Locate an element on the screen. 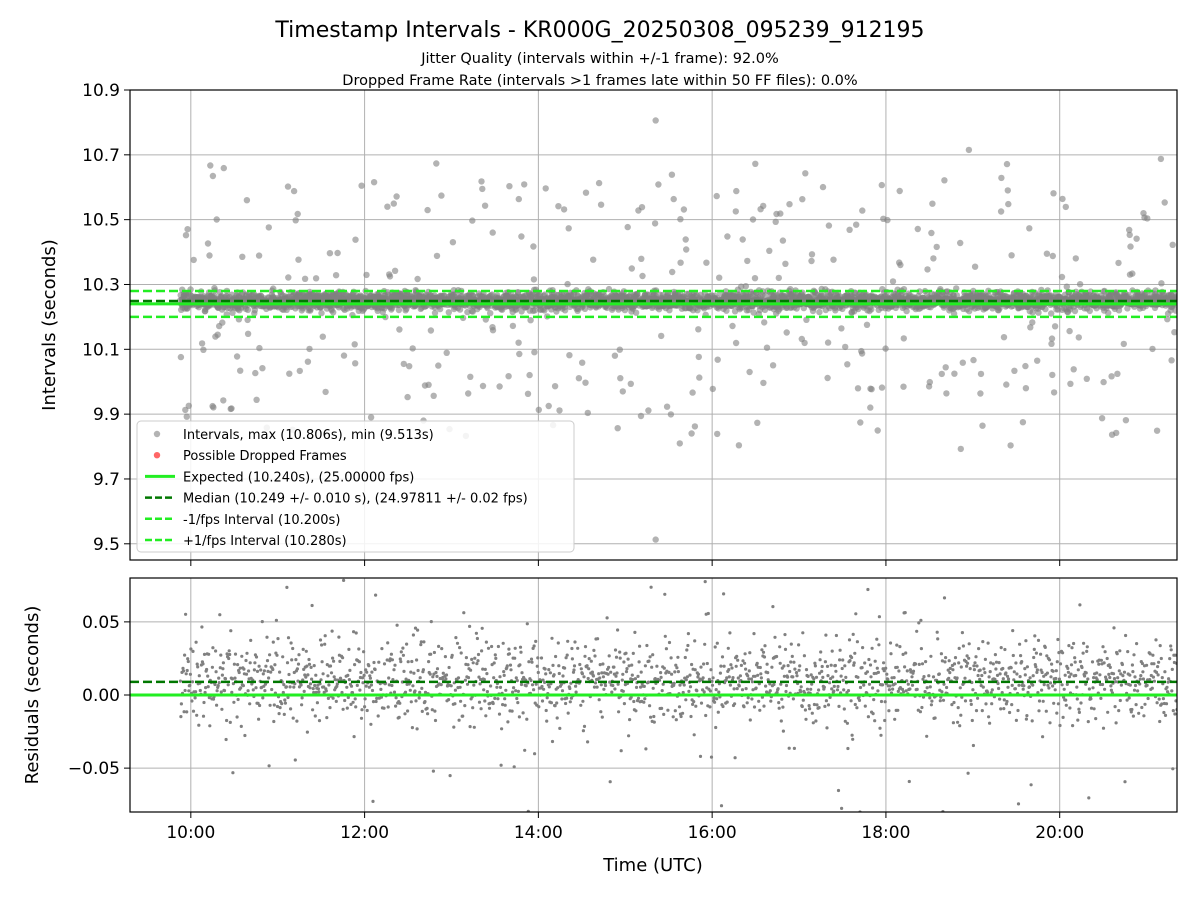 This screenshot has width=1200, height=900. top-y-tick-label: 10.3 is located at coordinates (101, 285).